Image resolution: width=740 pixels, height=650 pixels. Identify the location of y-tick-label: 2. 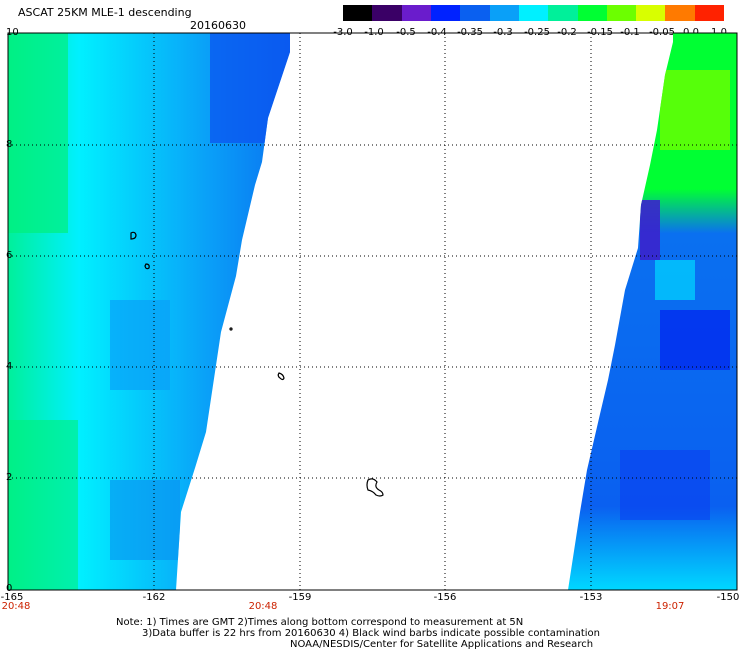
(9, 477).